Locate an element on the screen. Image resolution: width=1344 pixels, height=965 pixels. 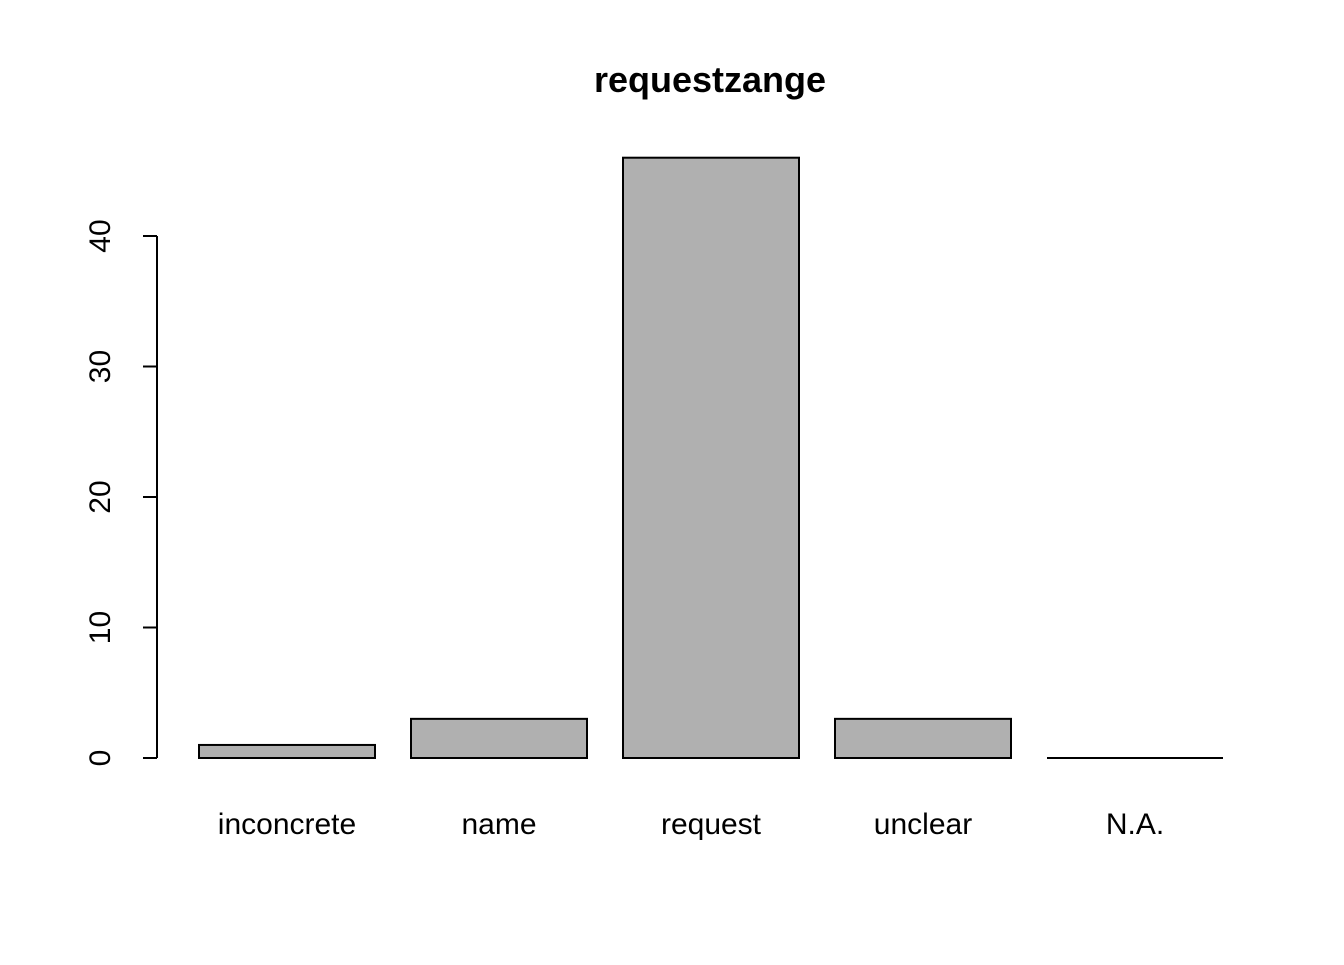
y-tick-label: 20 is located at coordinates (100, 496).